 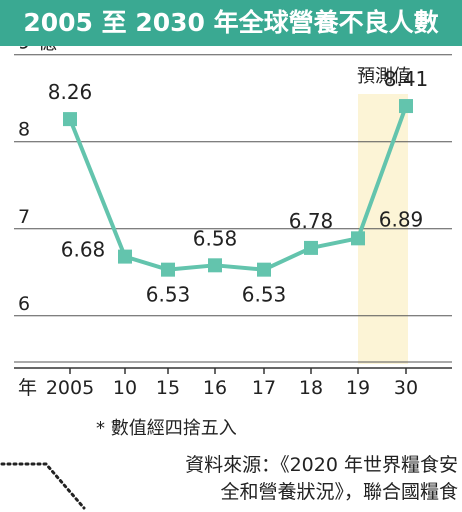 What do you see at coordinates (24, 304) in the screenshot?
I see `y-tick-label-6: 6` at bounding box center [24, 304].